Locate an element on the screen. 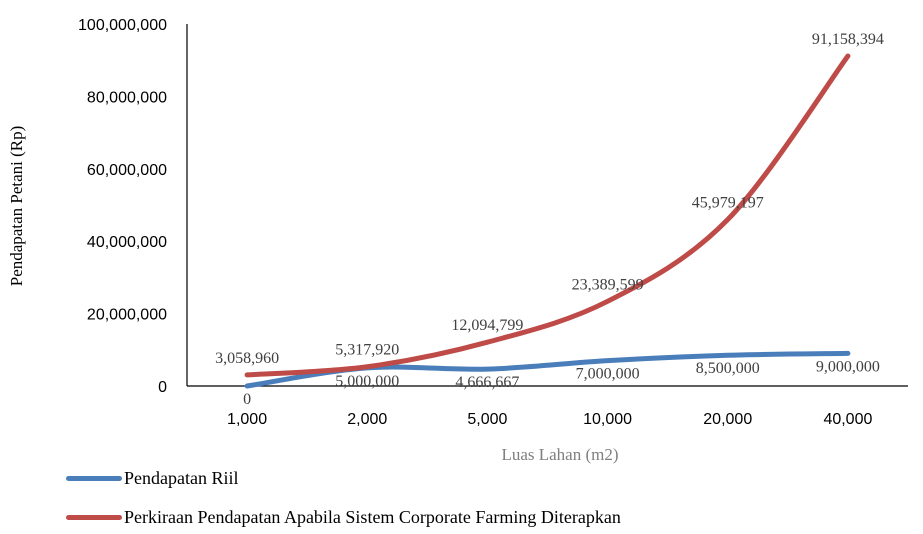 The height and width of the screenshot is (534, 923). data-label-perkiraan: 5,317,920 is located at coordinates (367, 350).